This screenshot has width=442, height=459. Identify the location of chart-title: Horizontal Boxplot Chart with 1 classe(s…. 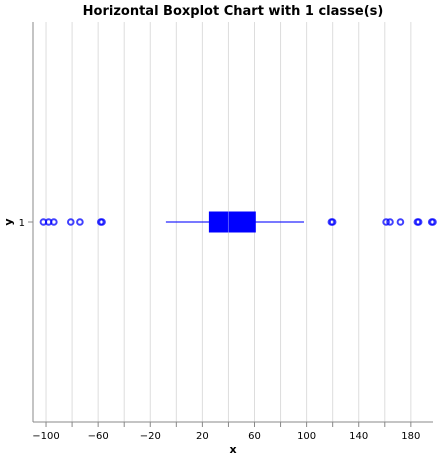
(233, 11).